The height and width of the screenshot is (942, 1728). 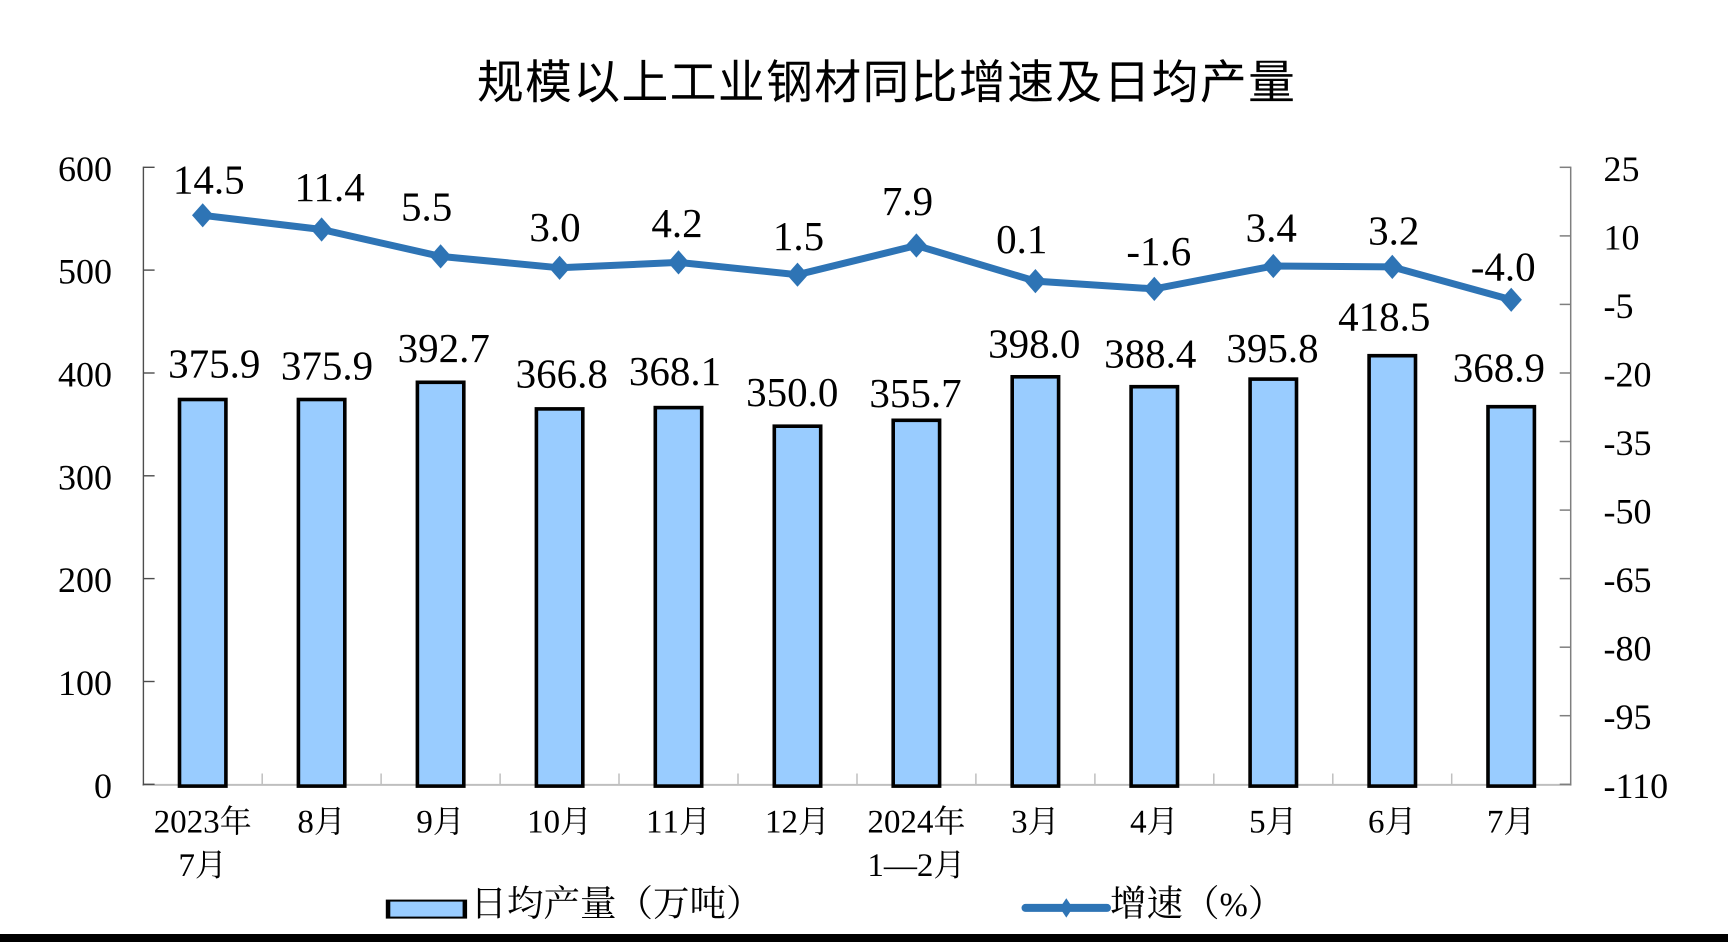 What do you see at coordinates (1272, 348) in the screenshot?
I see `svg-text: 395.8` at bounding box center [1272, 348].